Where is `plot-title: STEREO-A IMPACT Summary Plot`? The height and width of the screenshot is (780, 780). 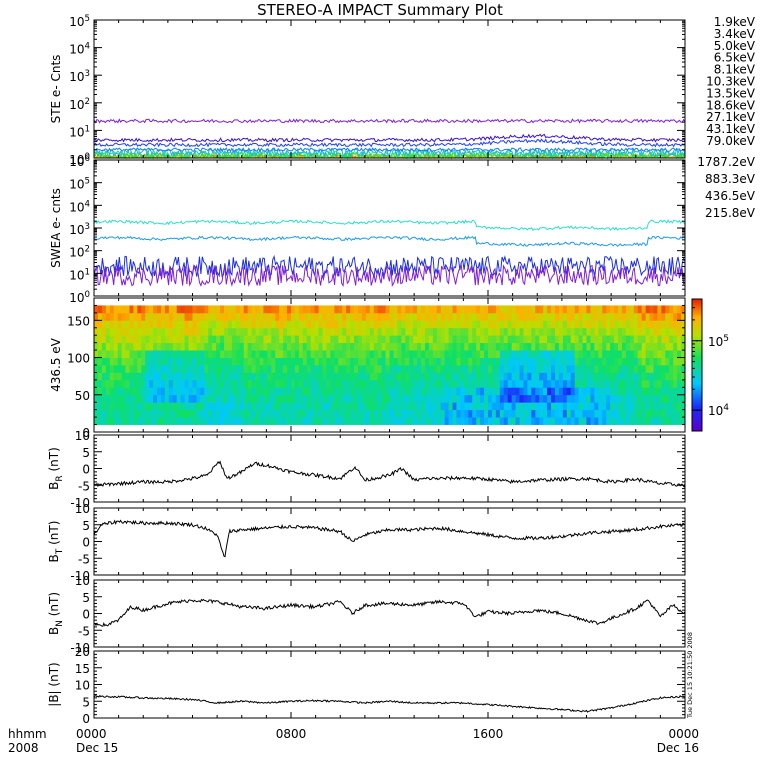
plot-title: STEREO-A IMPACT Summary Plot is located at coordinates (380, 10).